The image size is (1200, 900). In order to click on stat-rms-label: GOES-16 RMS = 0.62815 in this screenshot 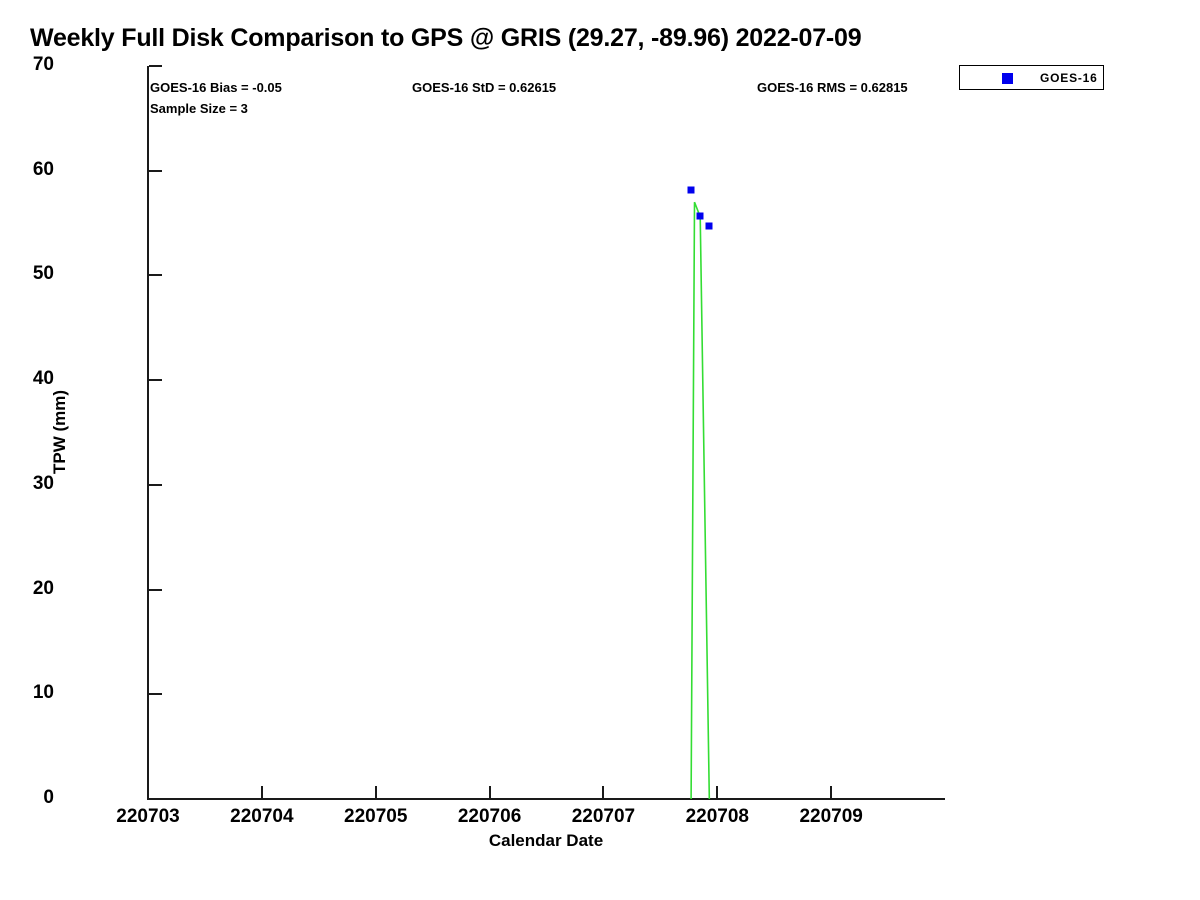, I will do `click(832, 87)`.